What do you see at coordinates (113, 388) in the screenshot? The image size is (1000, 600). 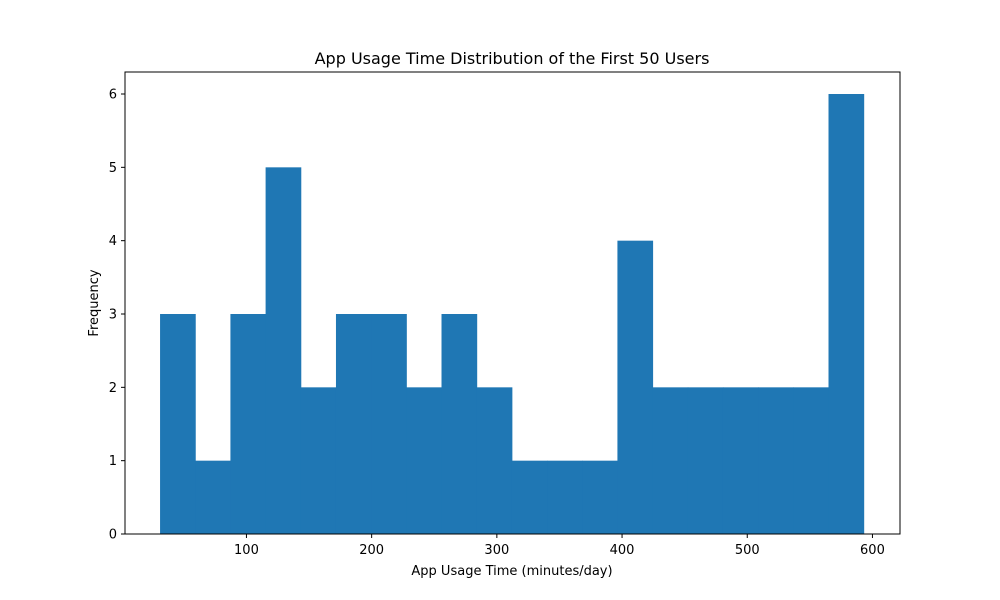 I see `y-tick-label: 2` at bounding box center [113, 388].